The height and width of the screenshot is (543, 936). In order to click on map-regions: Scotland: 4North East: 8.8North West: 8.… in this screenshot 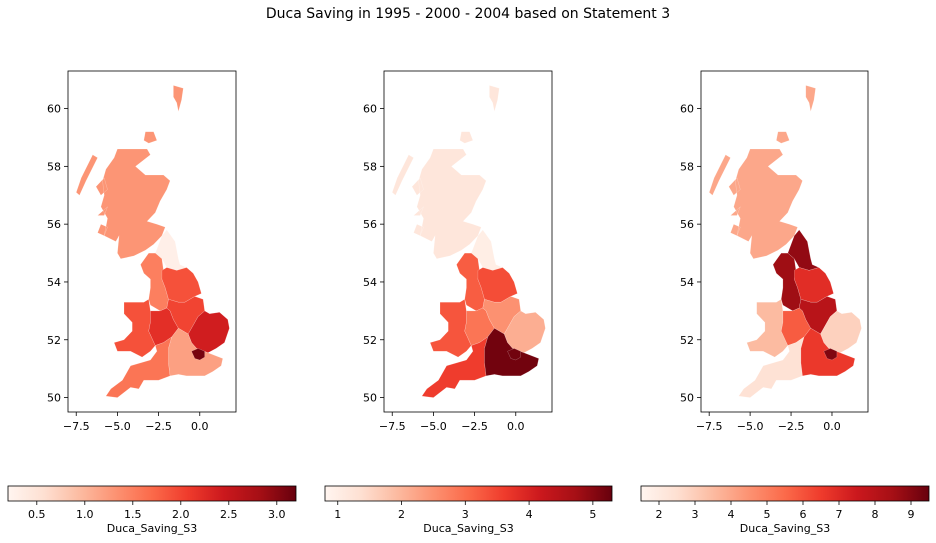, I will do `click(785, 241)`.